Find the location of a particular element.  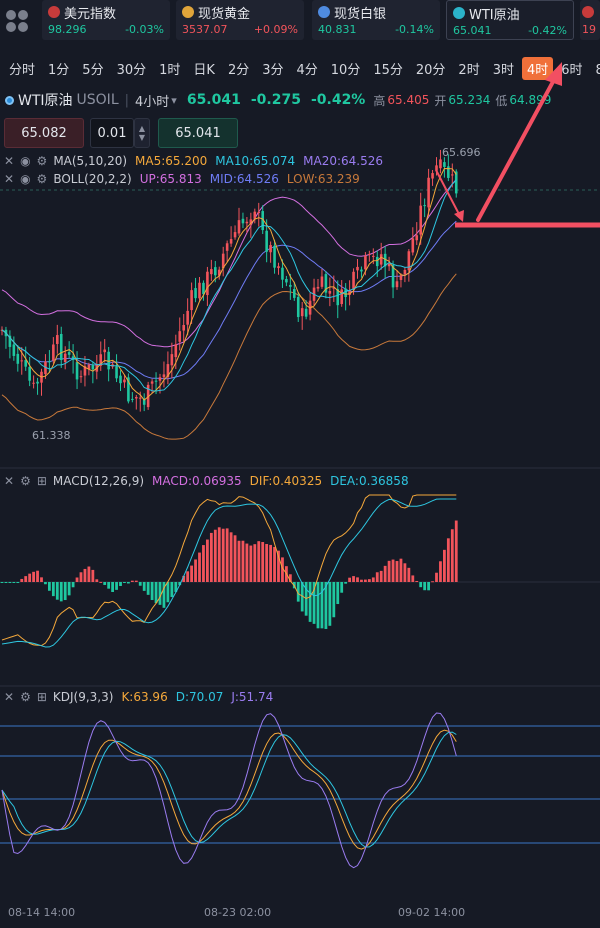

ticker-card-partial: 19 is located at coordinates (590, 20).